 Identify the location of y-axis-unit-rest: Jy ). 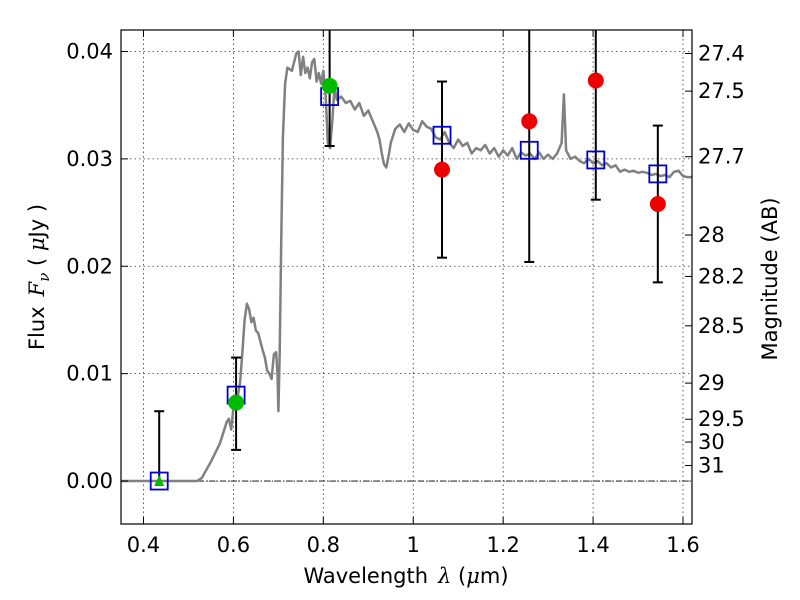
(37, 222).